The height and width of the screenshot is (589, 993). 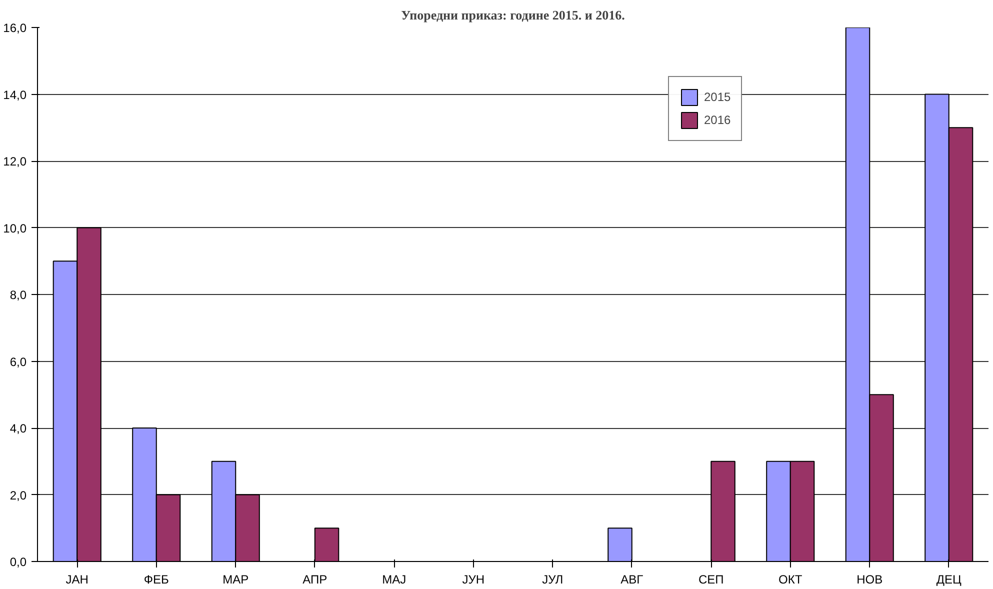 I want to click on x-tick-label: ЈАН, so click(x=77, y=579).